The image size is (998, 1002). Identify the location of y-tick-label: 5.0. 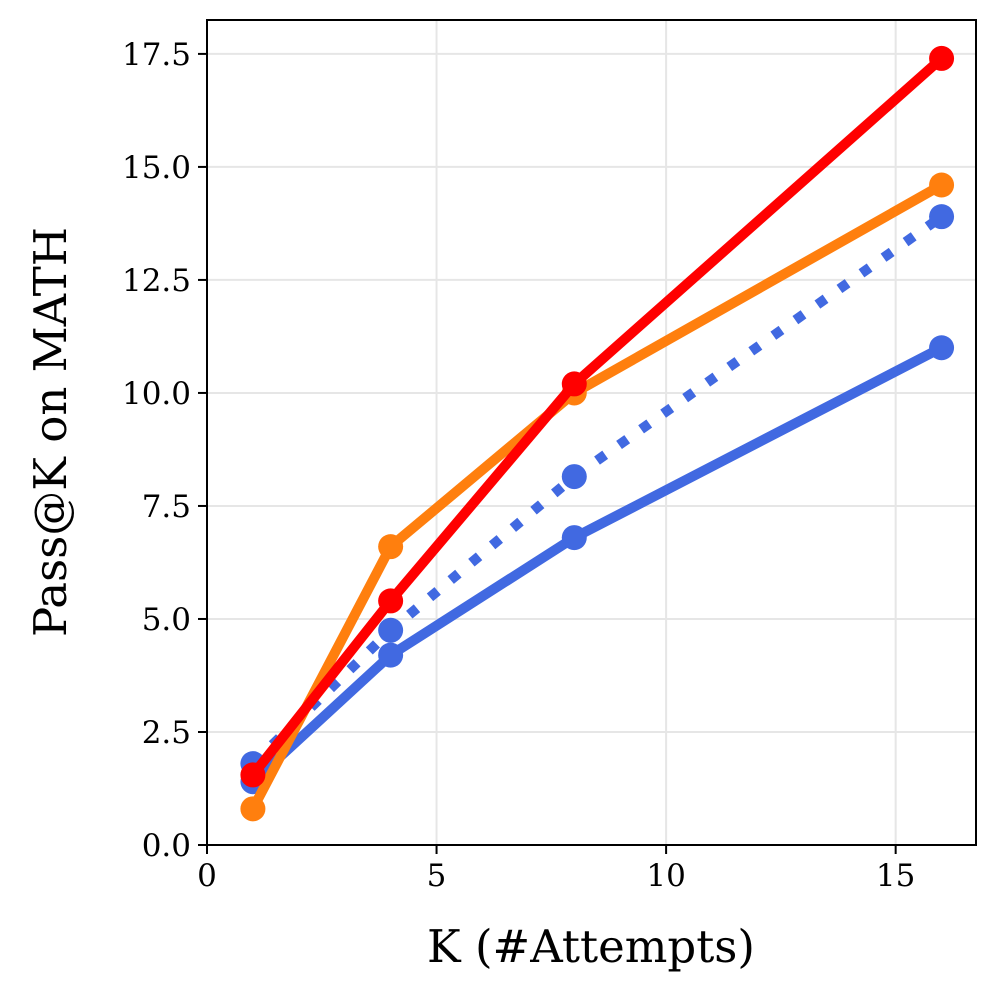
(166, 620).